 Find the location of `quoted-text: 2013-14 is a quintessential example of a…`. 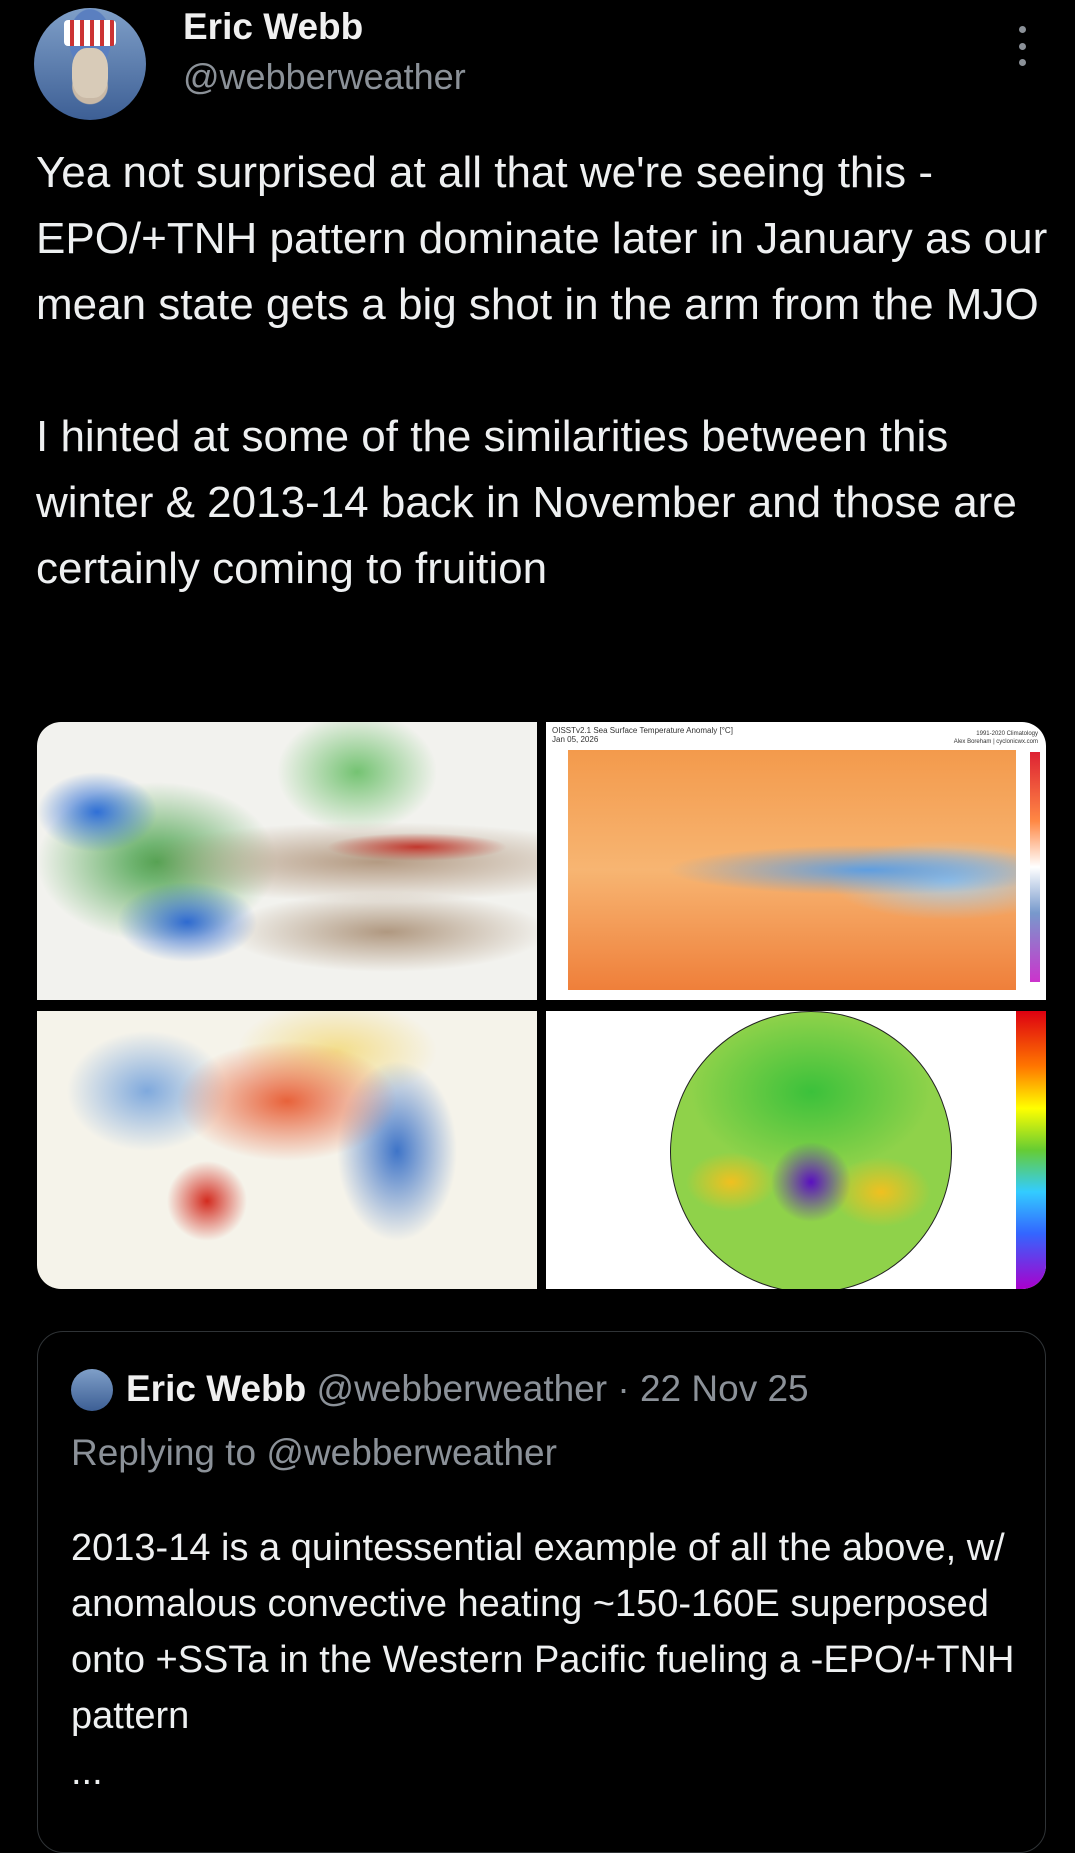

quoted-text: 2013-14 is a quintessential example of a… is located at coordinates (543, 1632).